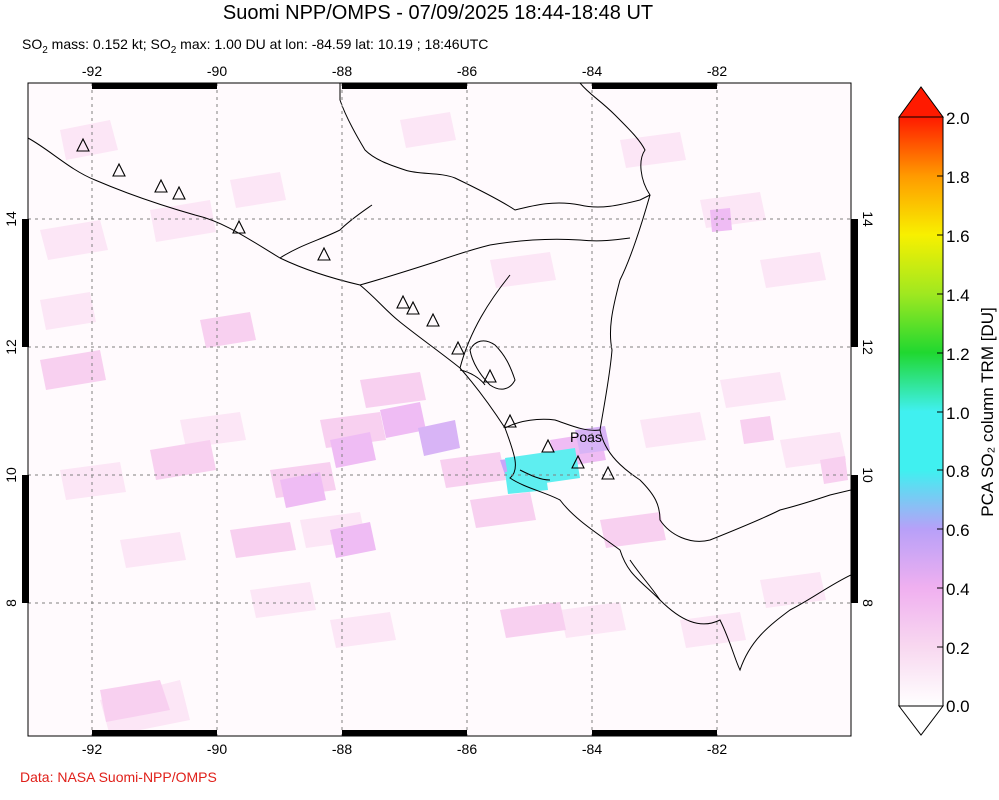  What do you see at coordinates (958, 589) in the screenshot?
I see `svg-text: 0.4` at bounding box center [958, 589].